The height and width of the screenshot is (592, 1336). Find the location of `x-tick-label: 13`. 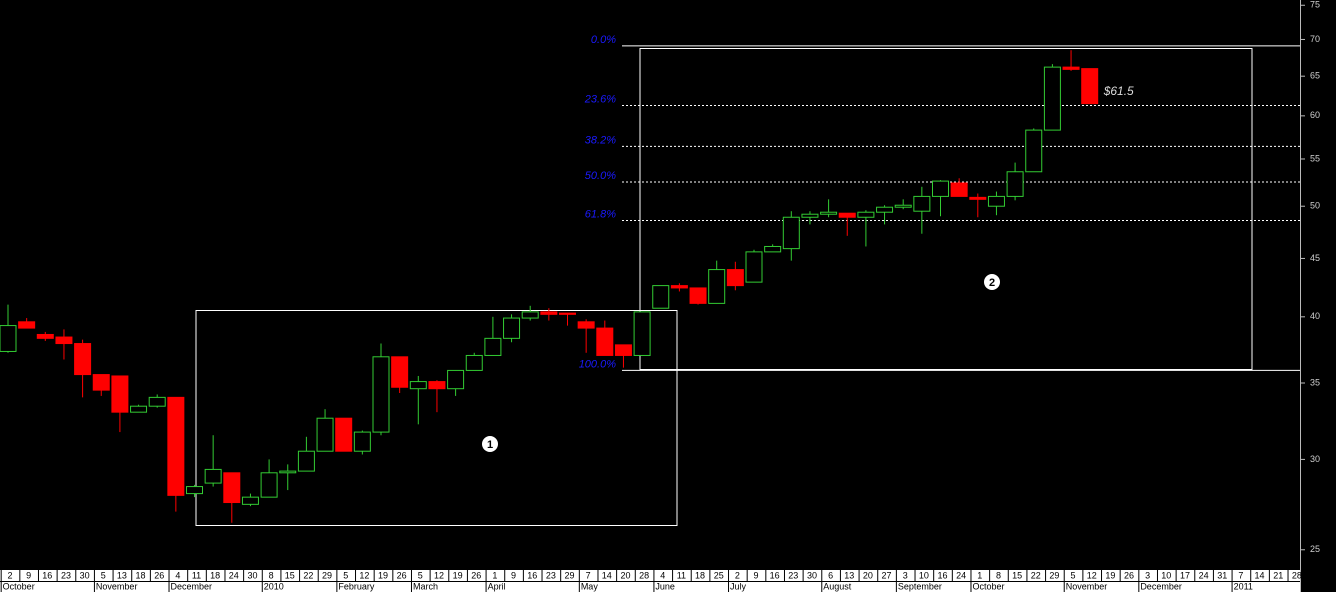

x-tick-label: 13 is located at coordinates (849, 575).